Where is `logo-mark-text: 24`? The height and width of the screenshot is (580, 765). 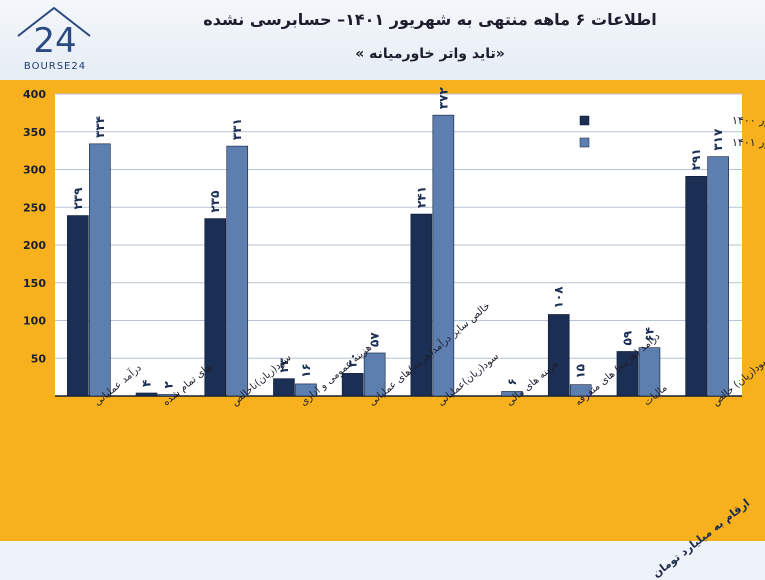
logo-mark-text: 24 is located at coordinates (54, 41).